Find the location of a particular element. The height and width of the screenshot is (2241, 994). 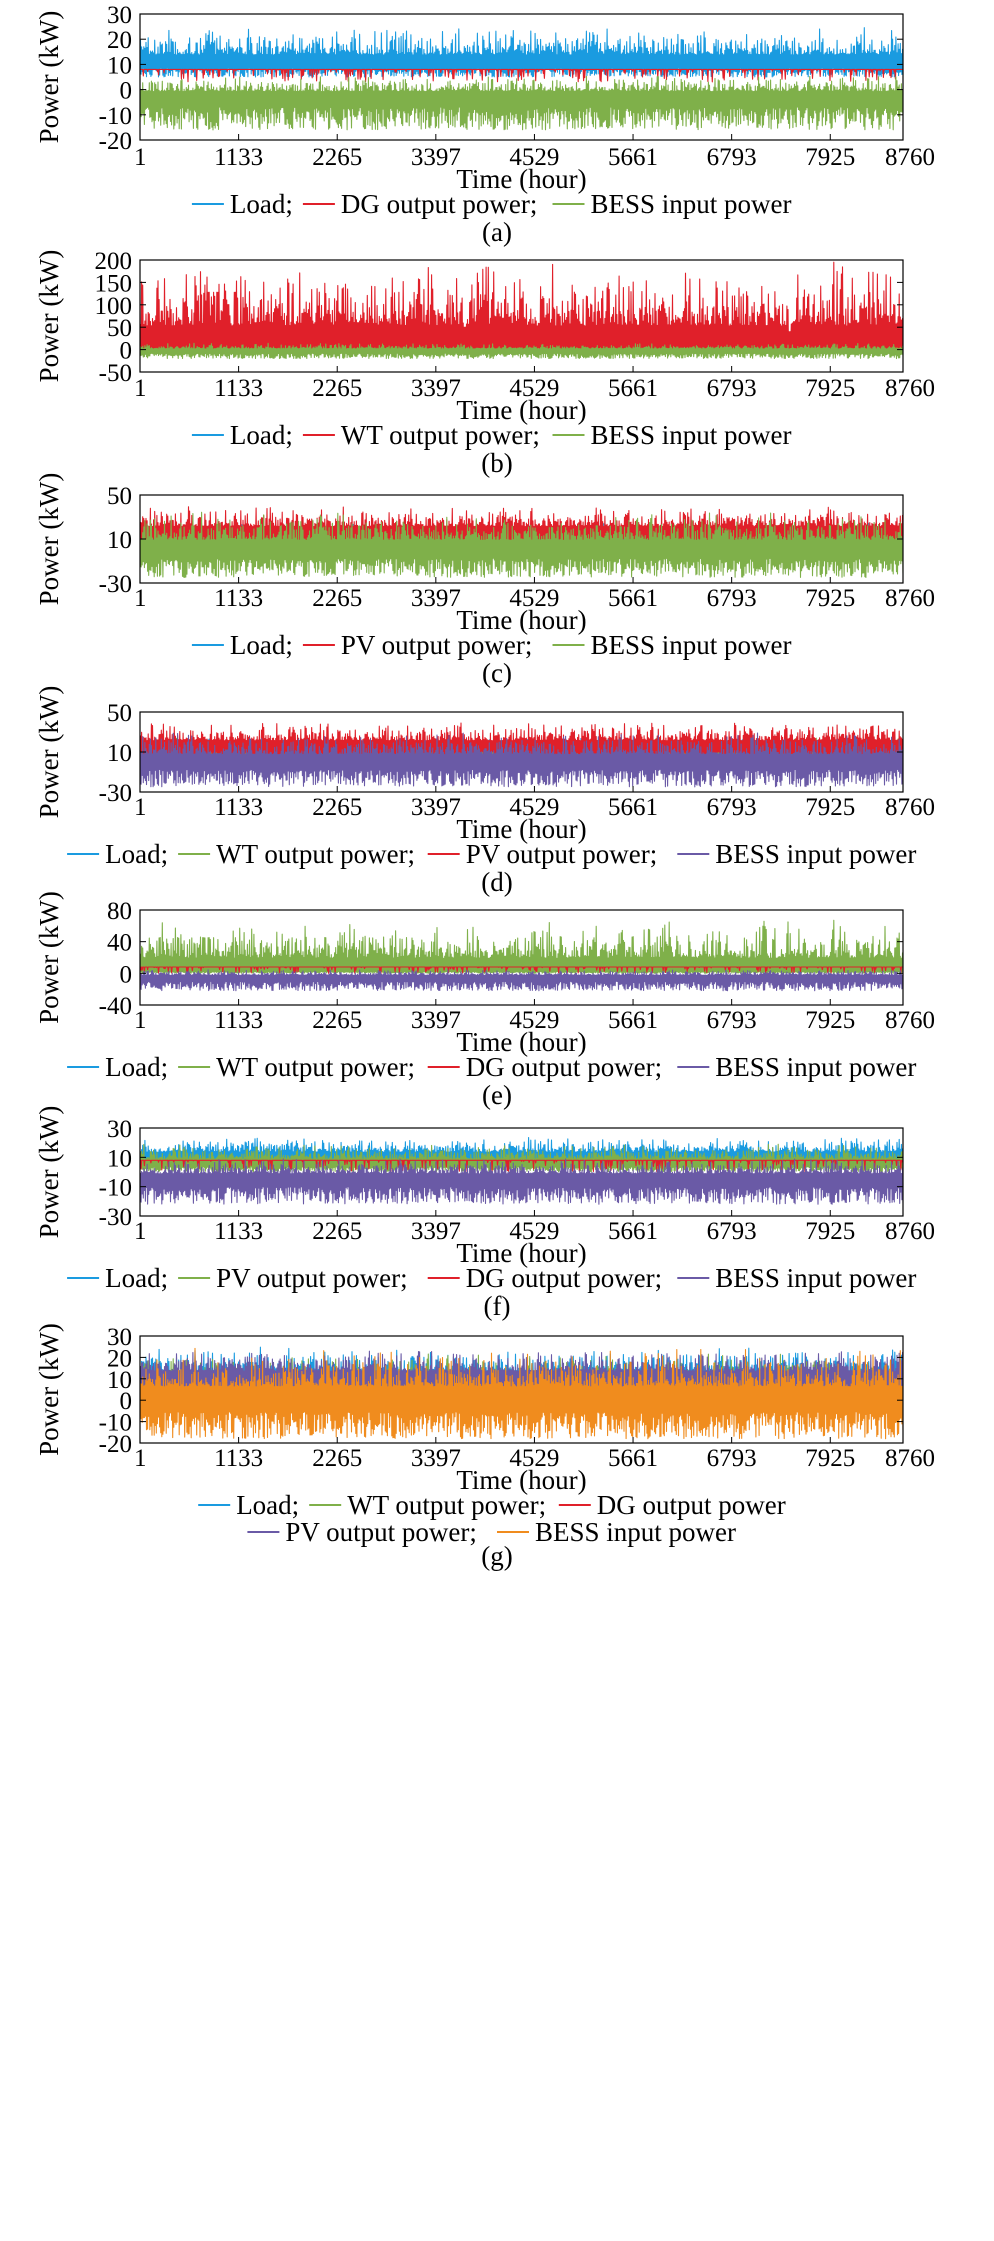

legend-label: PV output power; is located at coordinates (437, 645).